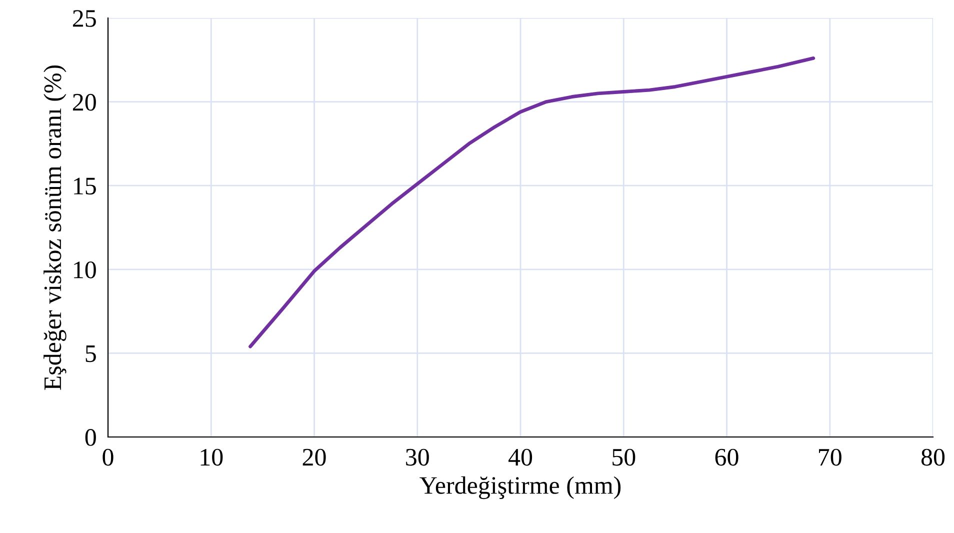 This screenshot has height=533, width=954. I want to click on x-tick-label: 40, so click(520, 457).